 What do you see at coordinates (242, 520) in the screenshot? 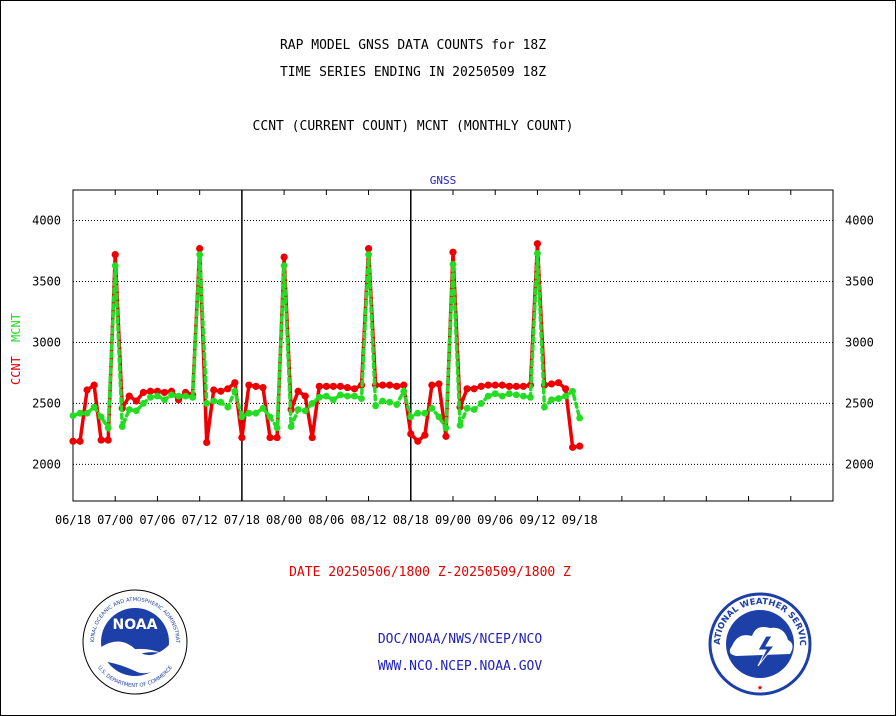
I see `x-tick-label: 07/18` at bounding box center [242, 520].